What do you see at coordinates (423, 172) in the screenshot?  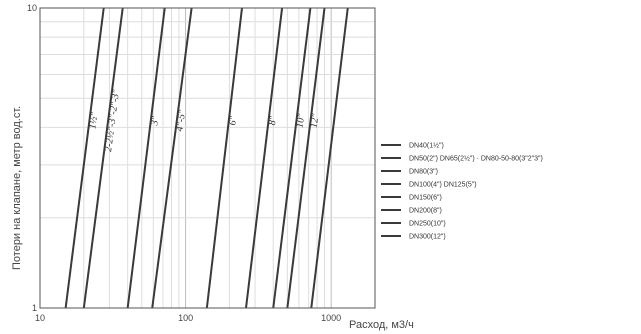 I see `legend-entry: DN80(3")` at bounding box center [423, 172].